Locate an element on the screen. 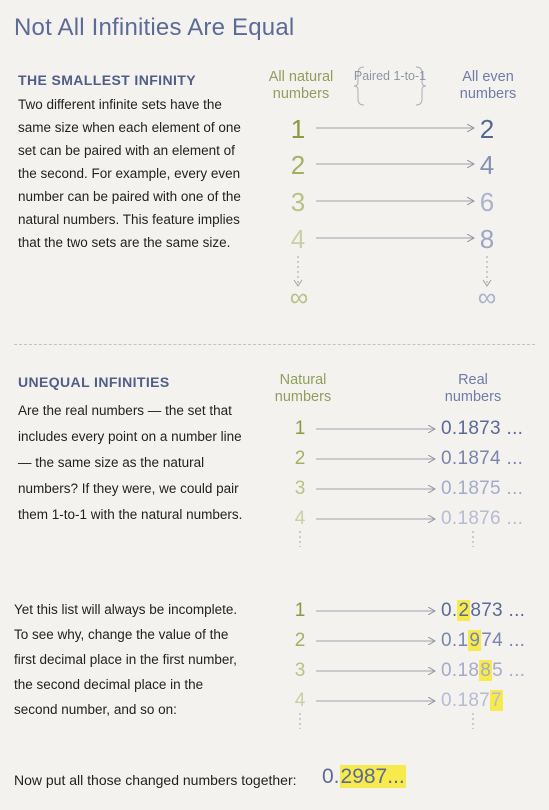 This screenshot has width=549, height=810. changed-digit-highlight: 9 is located at coordinates (475, 640).